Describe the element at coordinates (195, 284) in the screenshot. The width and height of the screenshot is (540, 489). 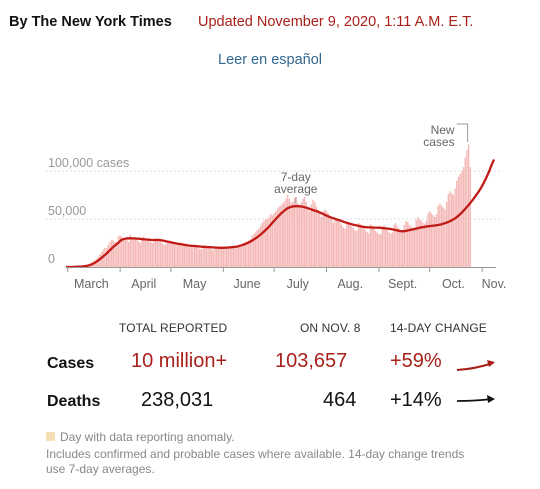
I see `x-tick-label: May` at that location.